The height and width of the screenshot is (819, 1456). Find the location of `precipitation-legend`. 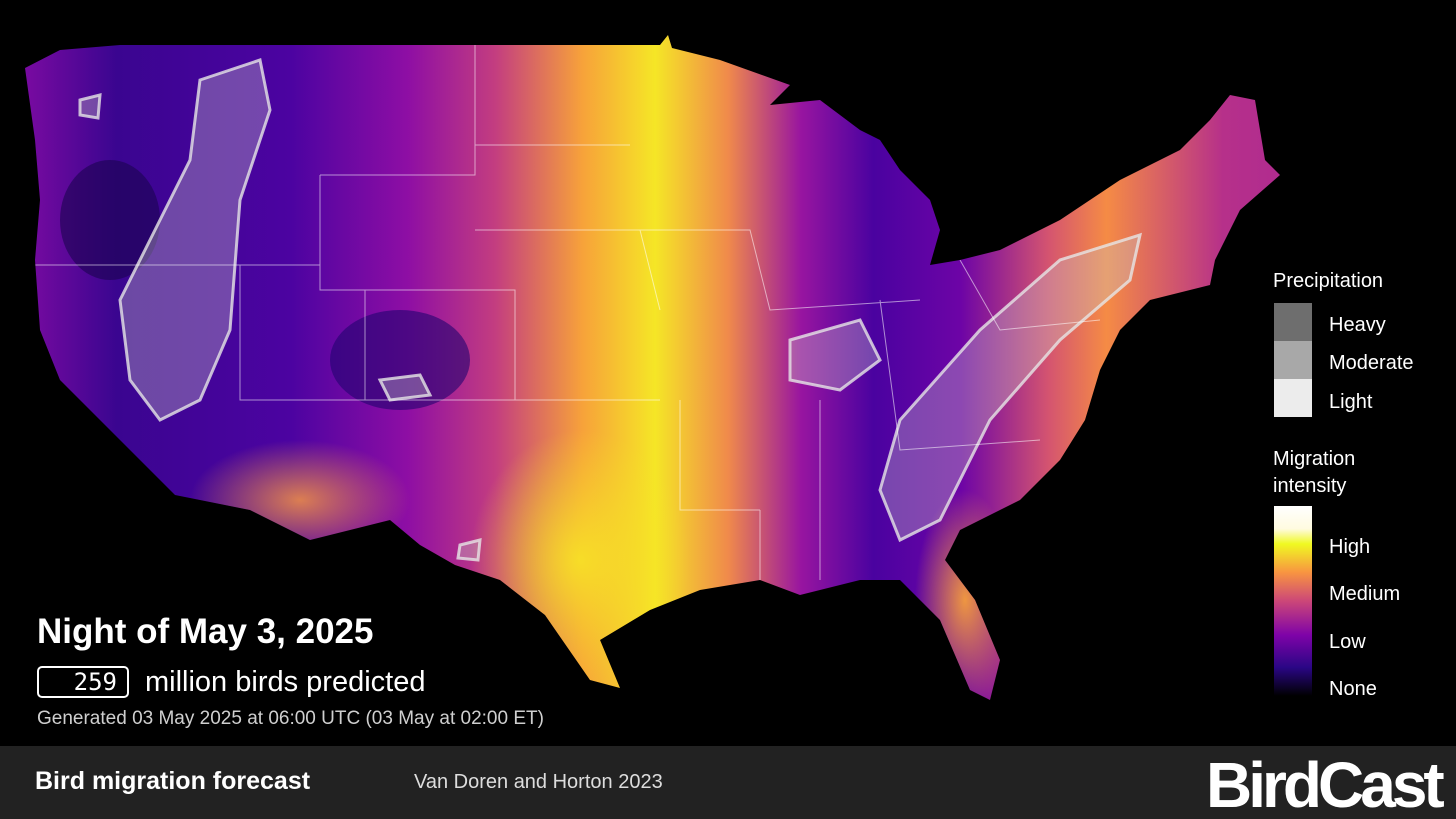

precipitation-legend is located at coordinates (1293, 360).